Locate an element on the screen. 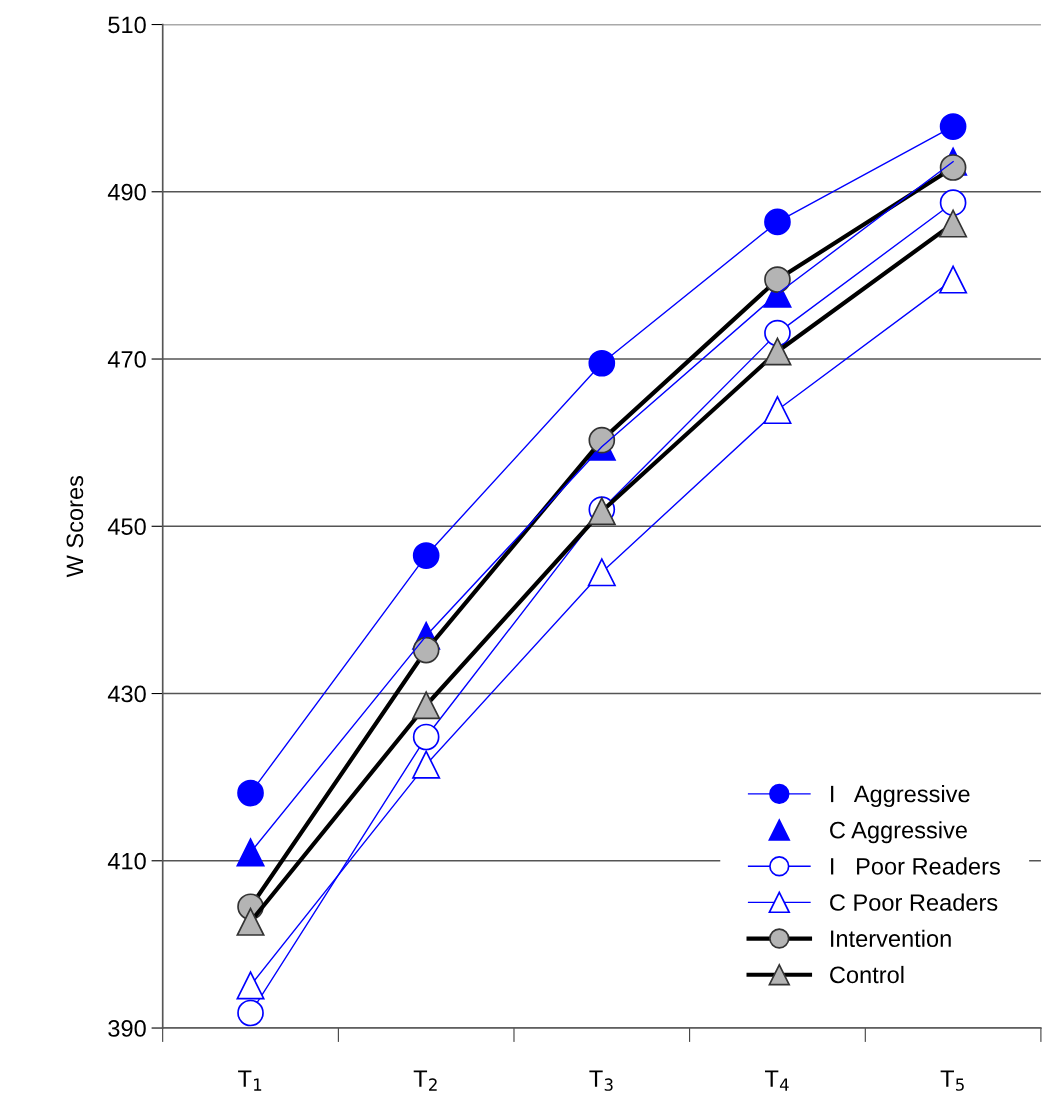  y-tick-label: 510 is located at coordinates (127, 25).